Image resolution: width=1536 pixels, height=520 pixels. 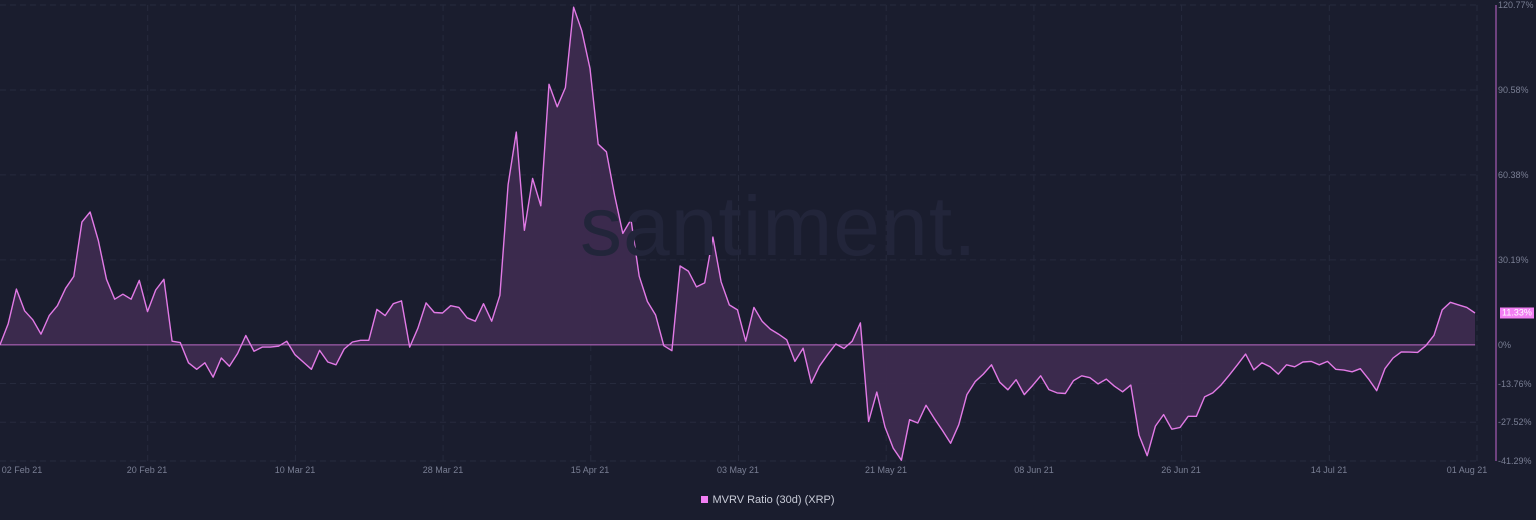 What do you see at coordinates (1516, 5) in the screenshot?
I see `y-axis-tick-label: 120.77%` at bounding box center [1516, 5].